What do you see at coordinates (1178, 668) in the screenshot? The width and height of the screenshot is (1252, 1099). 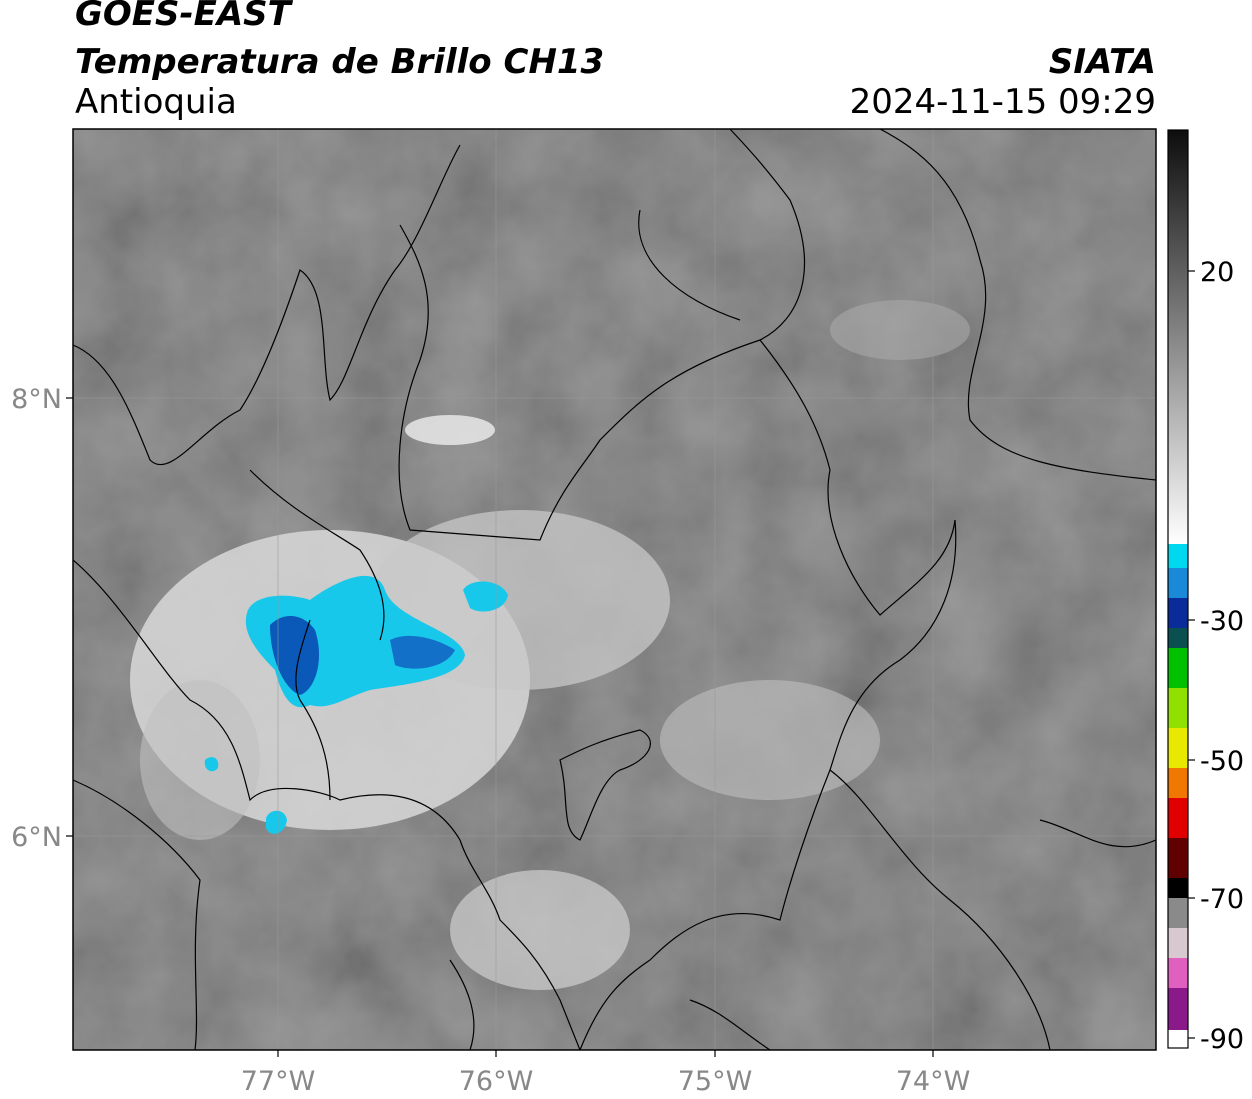 I see `colorbar-green-segment` at bounding box center [1178, 668].